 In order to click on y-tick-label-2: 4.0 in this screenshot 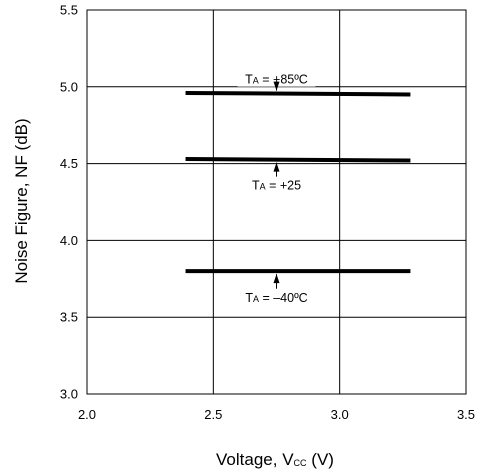, I will do `click(69, 240)`.